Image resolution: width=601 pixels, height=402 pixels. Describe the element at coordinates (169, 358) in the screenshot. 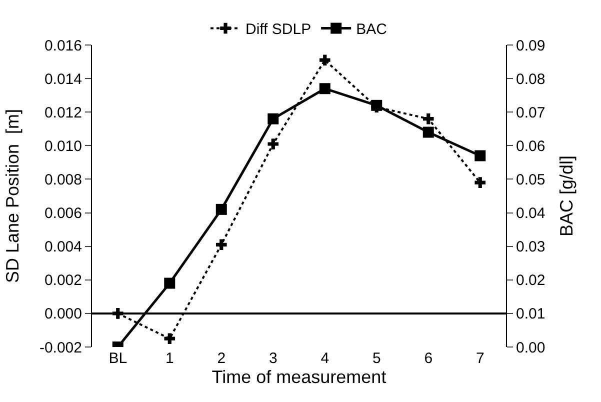

I see `x-tick-label: 1` at that location.